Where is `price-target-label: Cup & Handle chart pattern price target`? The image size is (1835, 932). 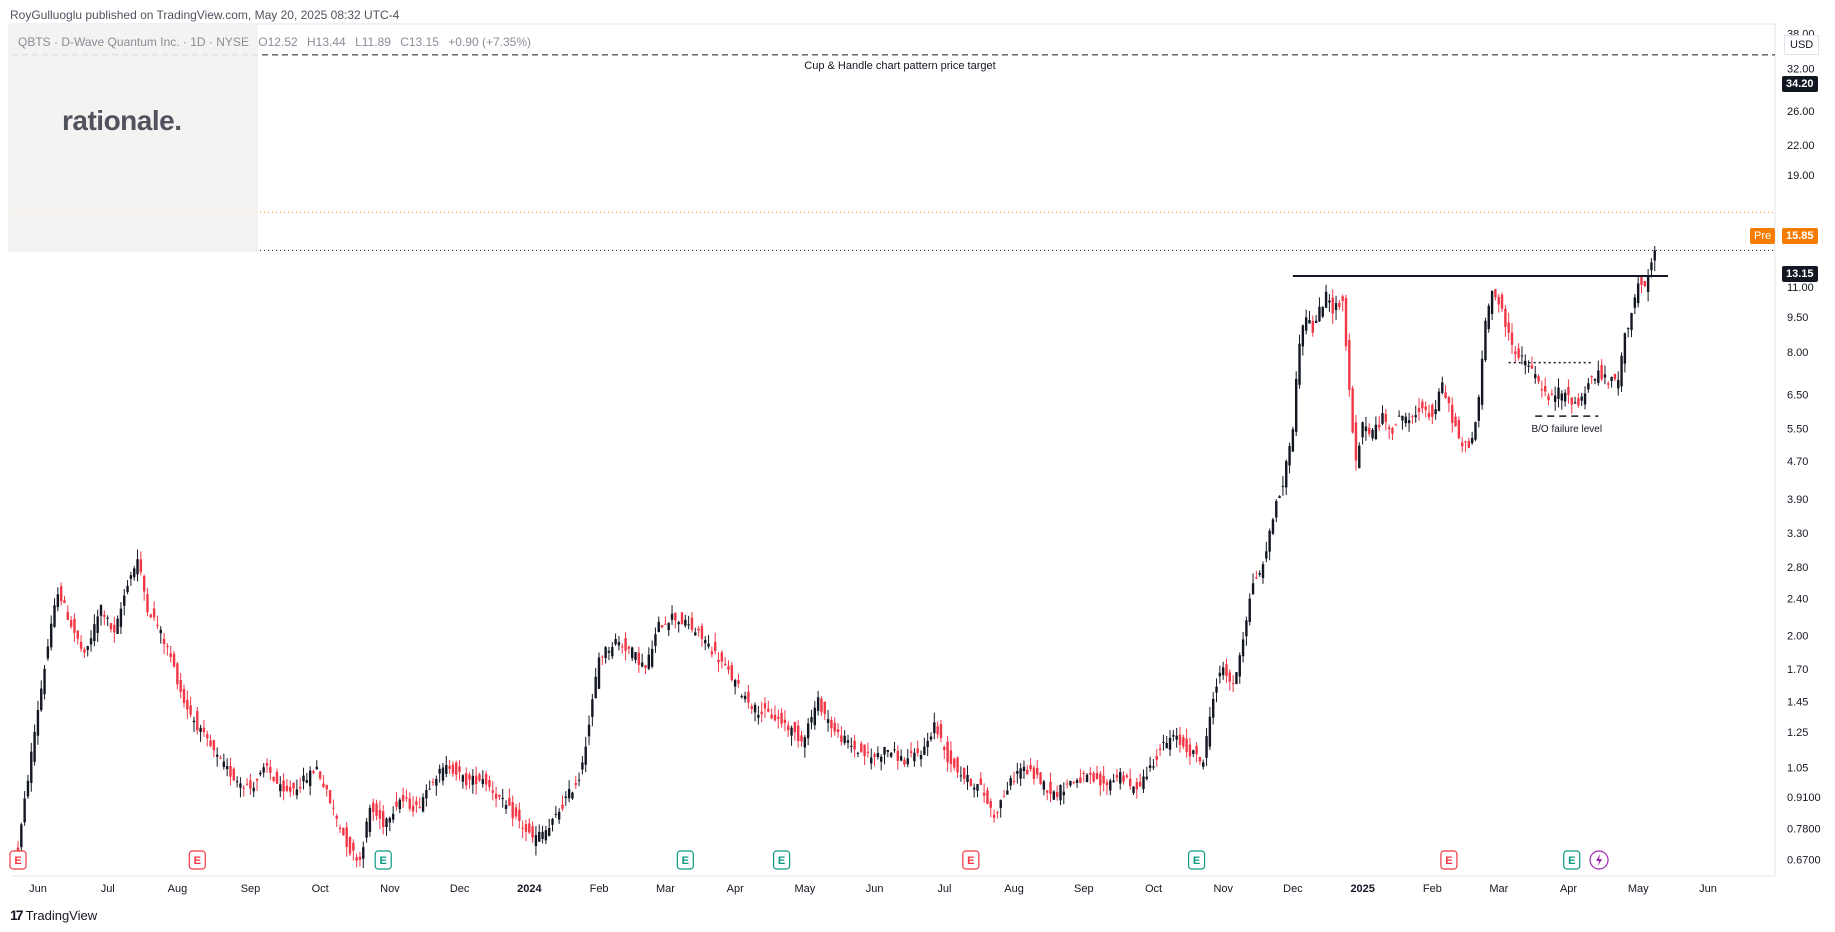
price-target-label: Cup & Handle chart pattern price target is located at coordinates (899, 66).